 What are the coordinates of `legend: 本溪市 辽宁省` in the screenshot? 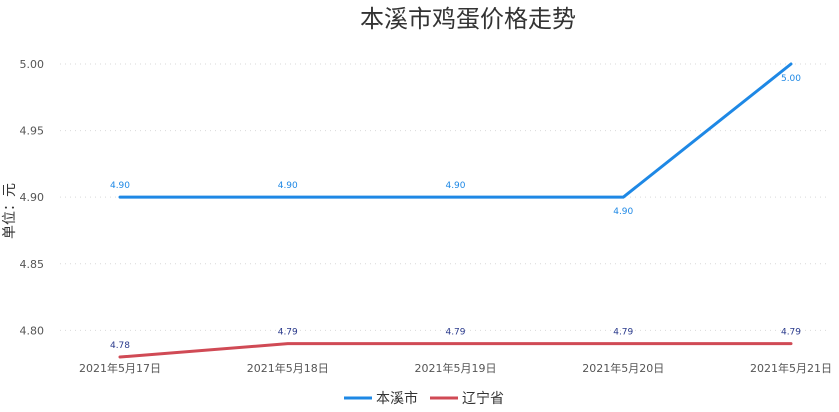 It's located at (424, 398).